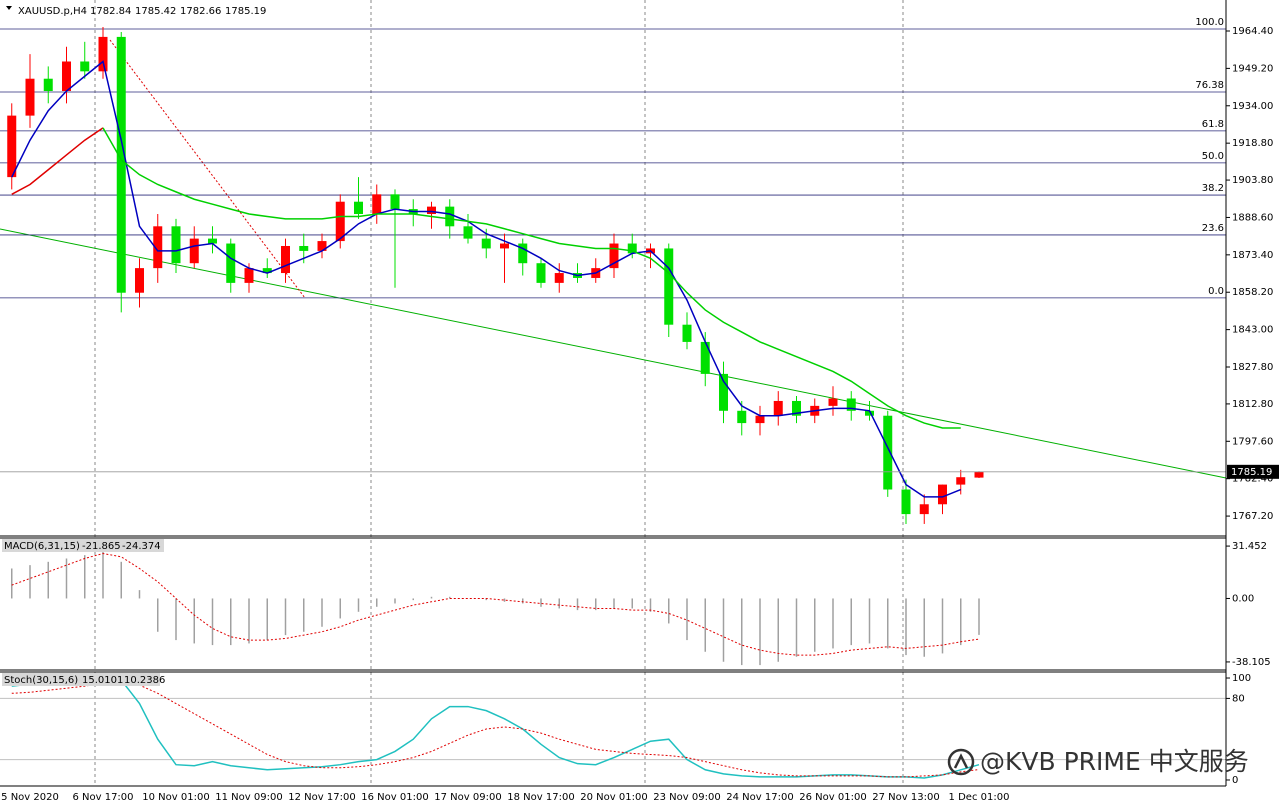 The height and width of the screenshot is (807, 1280). Describe the element at coordinates (110, 11) in the screenshot. I see `ohlc-open: 1782.84` at that location.